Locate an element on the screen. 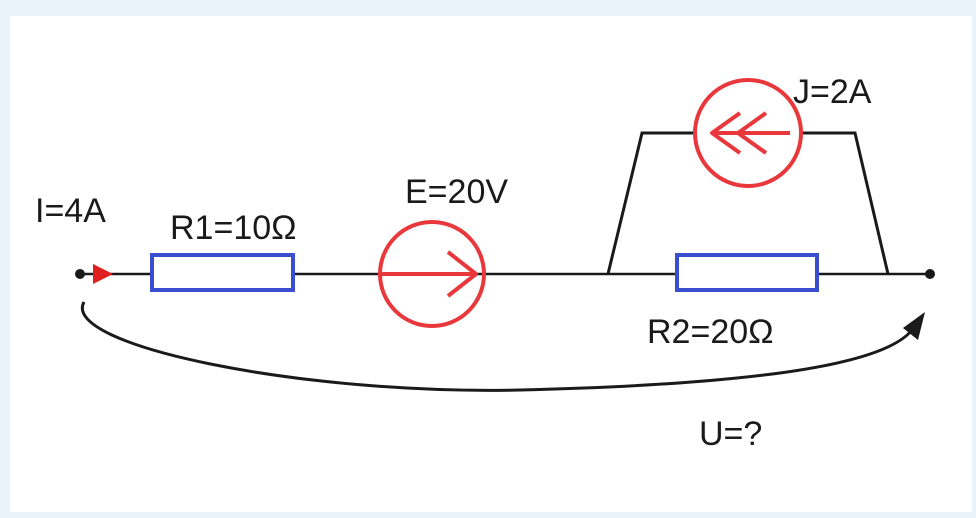  resistor-r1 is located at coordinates (222, 272).